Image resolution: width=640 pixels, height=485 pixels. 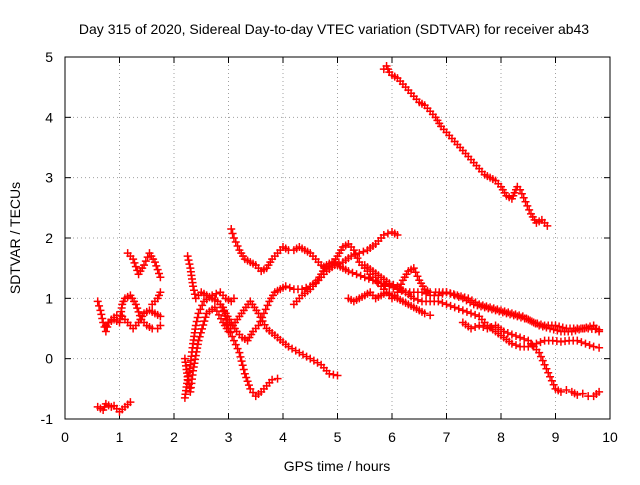 What do you see at coordinates (337, 466) in the screenshot?
I see `x-axis-label: GPS time / hours` at bounding box center [337, 466].